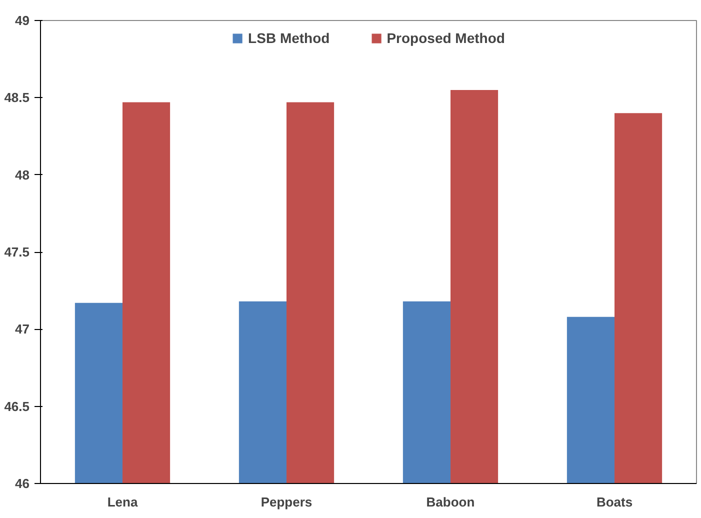 The height and width of the screenshot is (518, 701). What do you see at coordinates (122, 502) in the screenshot?
I see `x-tick-label: Lena` at bounding box center [122, 502].